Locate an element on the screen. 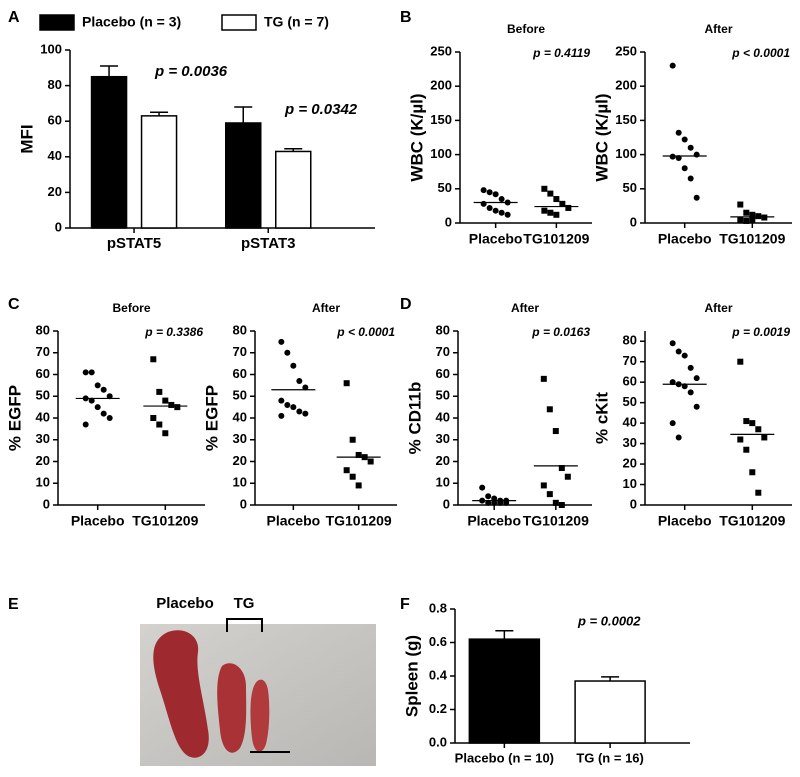 Image resolution: width=800 pixels, height=777 pixels. y-tick-label: 0.0 is located at coordinates (438, 741).